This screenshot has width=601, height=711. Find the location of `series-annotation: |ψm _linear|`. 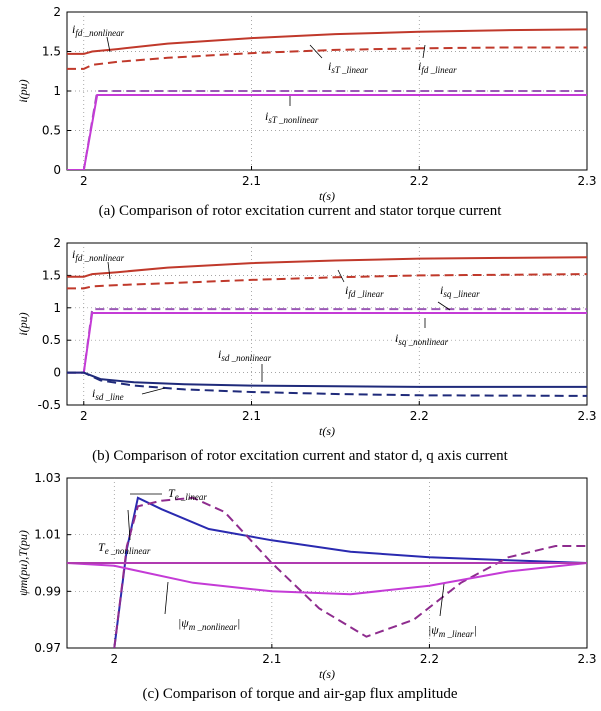

series-annotation: |ψm _linear| is located at coordinates (452, 631).